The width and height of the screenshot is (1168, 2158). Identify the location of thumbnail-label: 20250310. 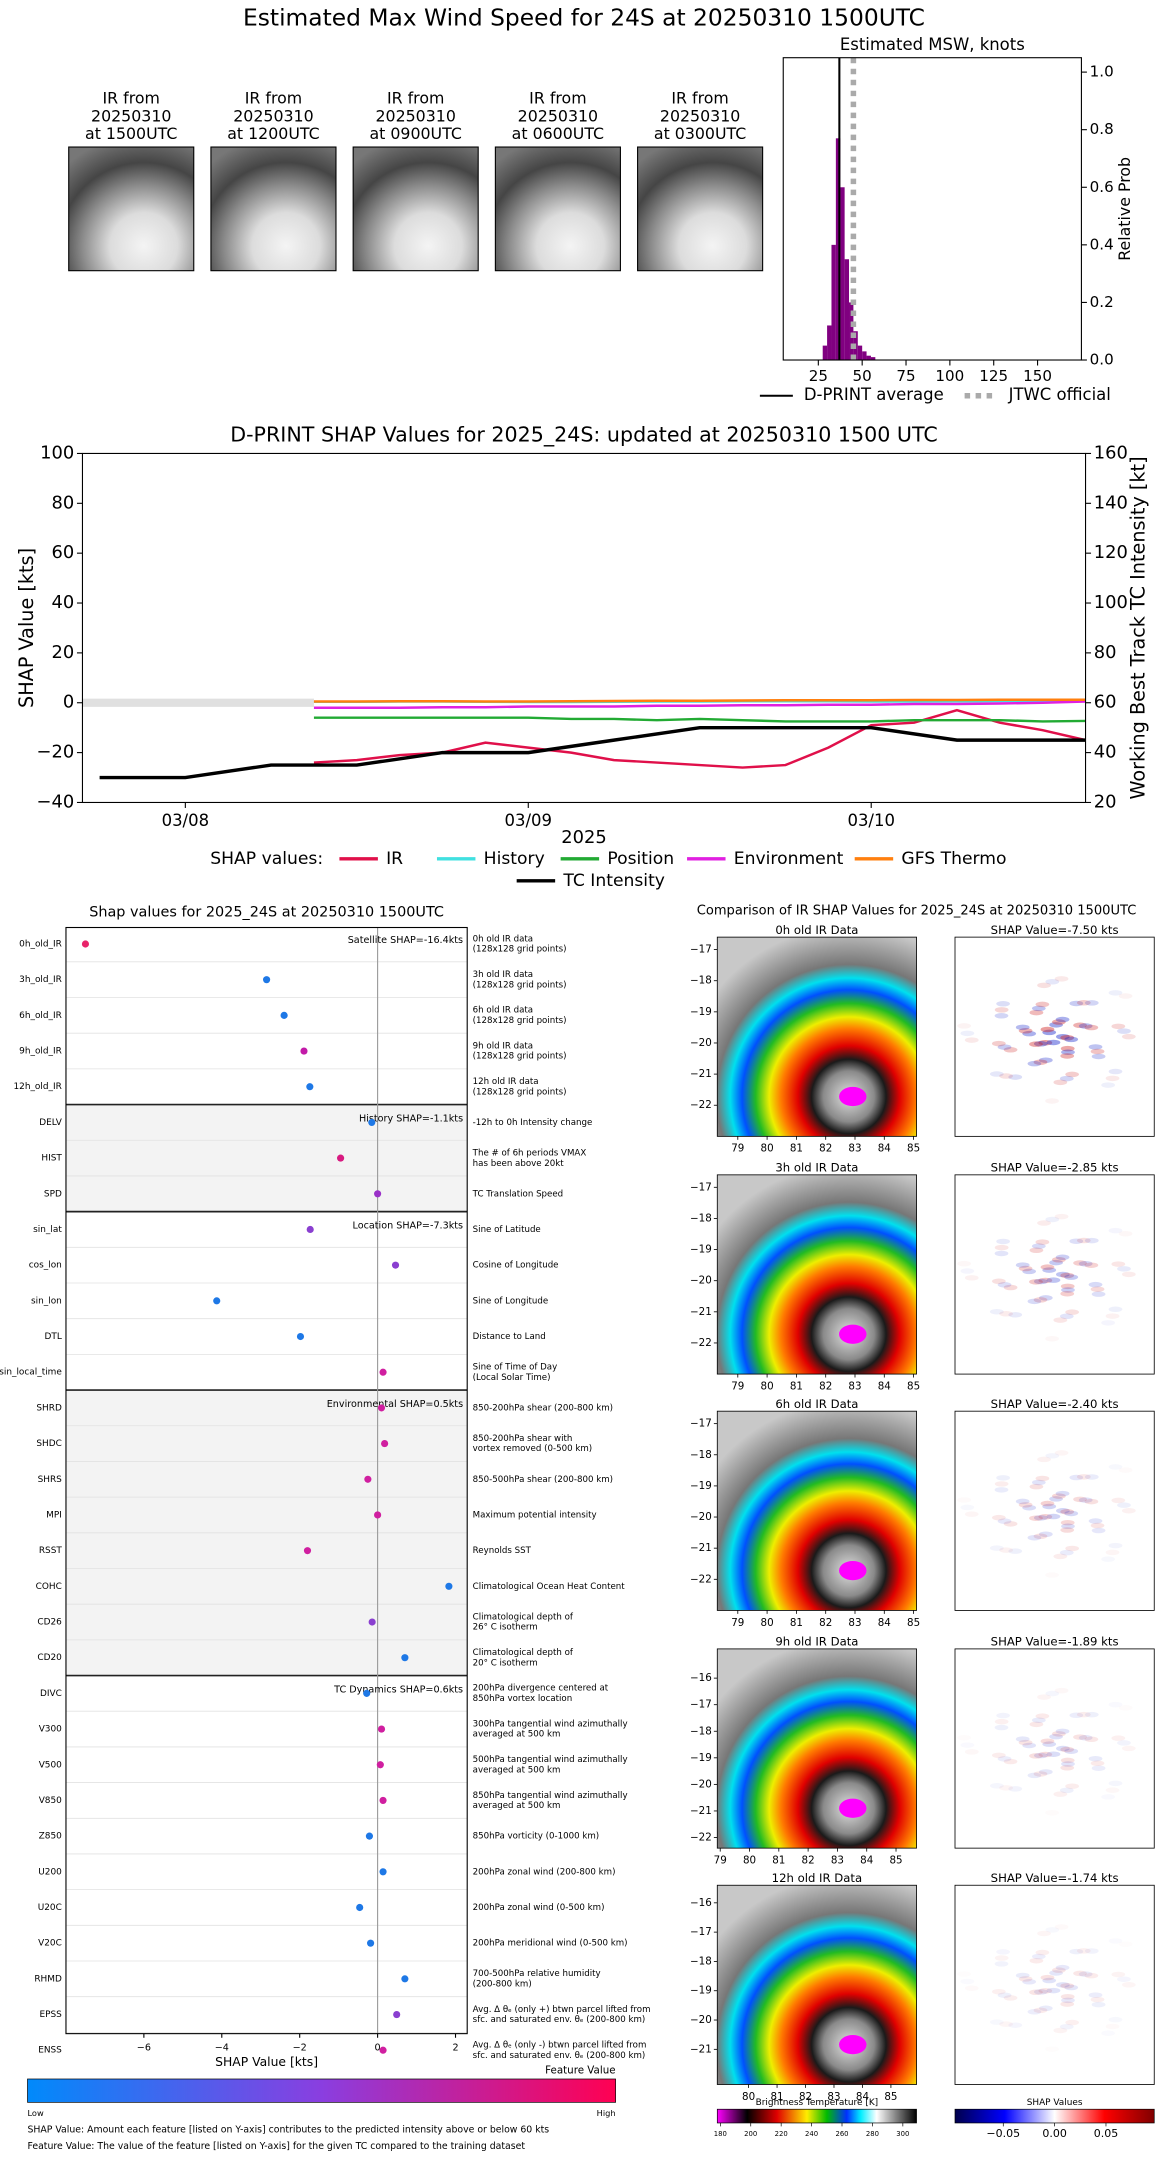
(273, 115).